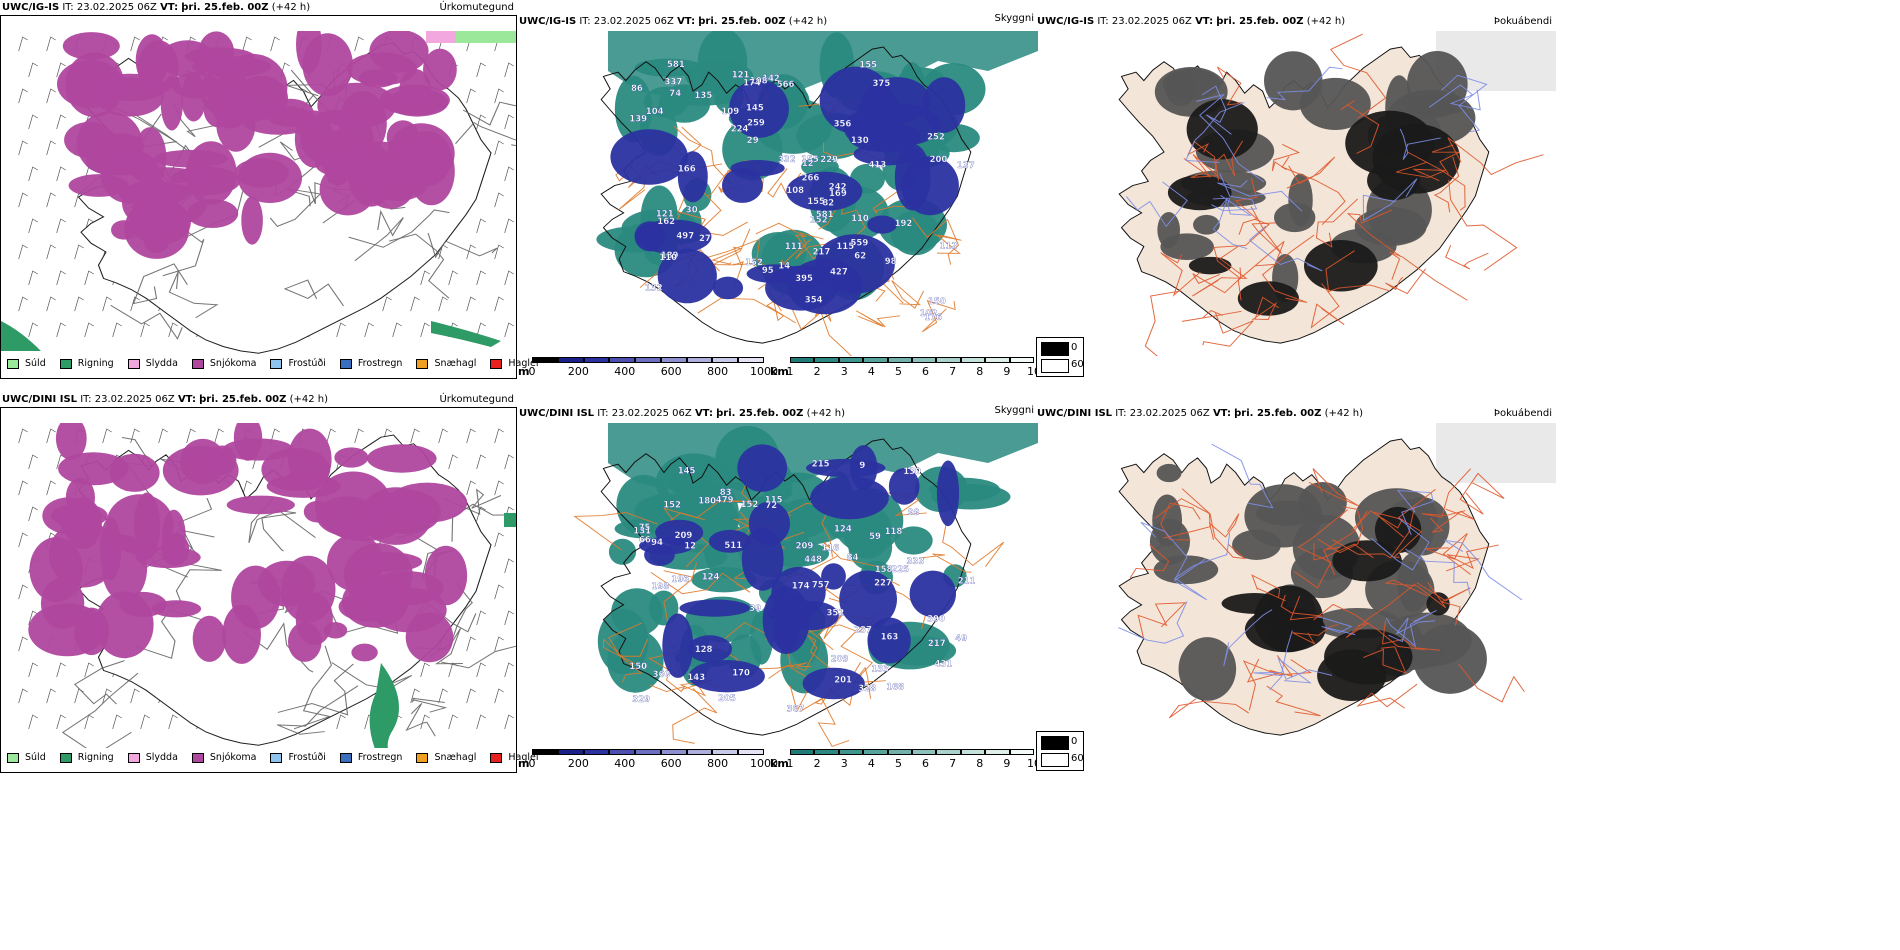  Describe the element at coordinates (805, 547) in the screenshot. I see `snow-depth-label: 209` at that location.